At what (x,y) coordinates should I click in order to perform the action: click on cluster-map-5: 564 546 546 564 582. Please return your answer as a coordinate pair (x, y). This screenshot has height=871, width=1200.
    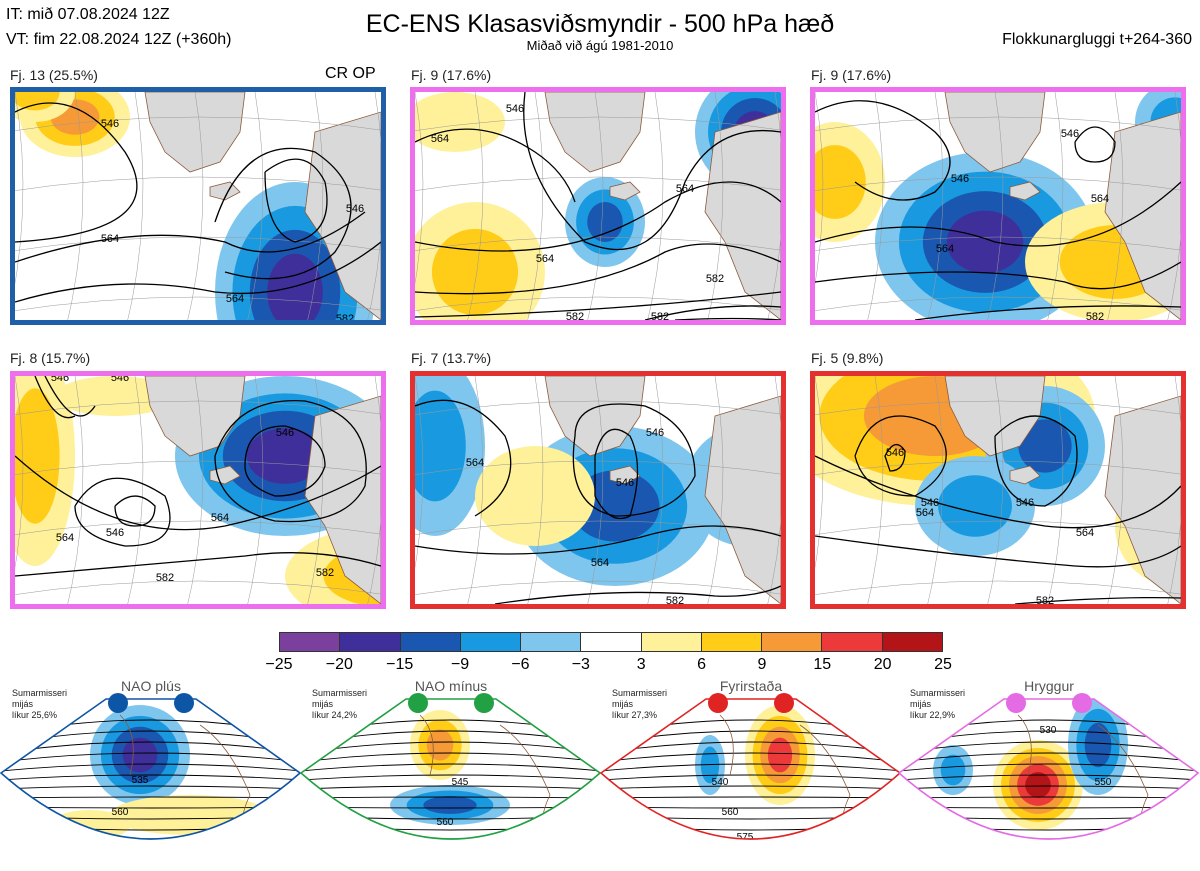
    Looking at the image, I should click on (598, 490).